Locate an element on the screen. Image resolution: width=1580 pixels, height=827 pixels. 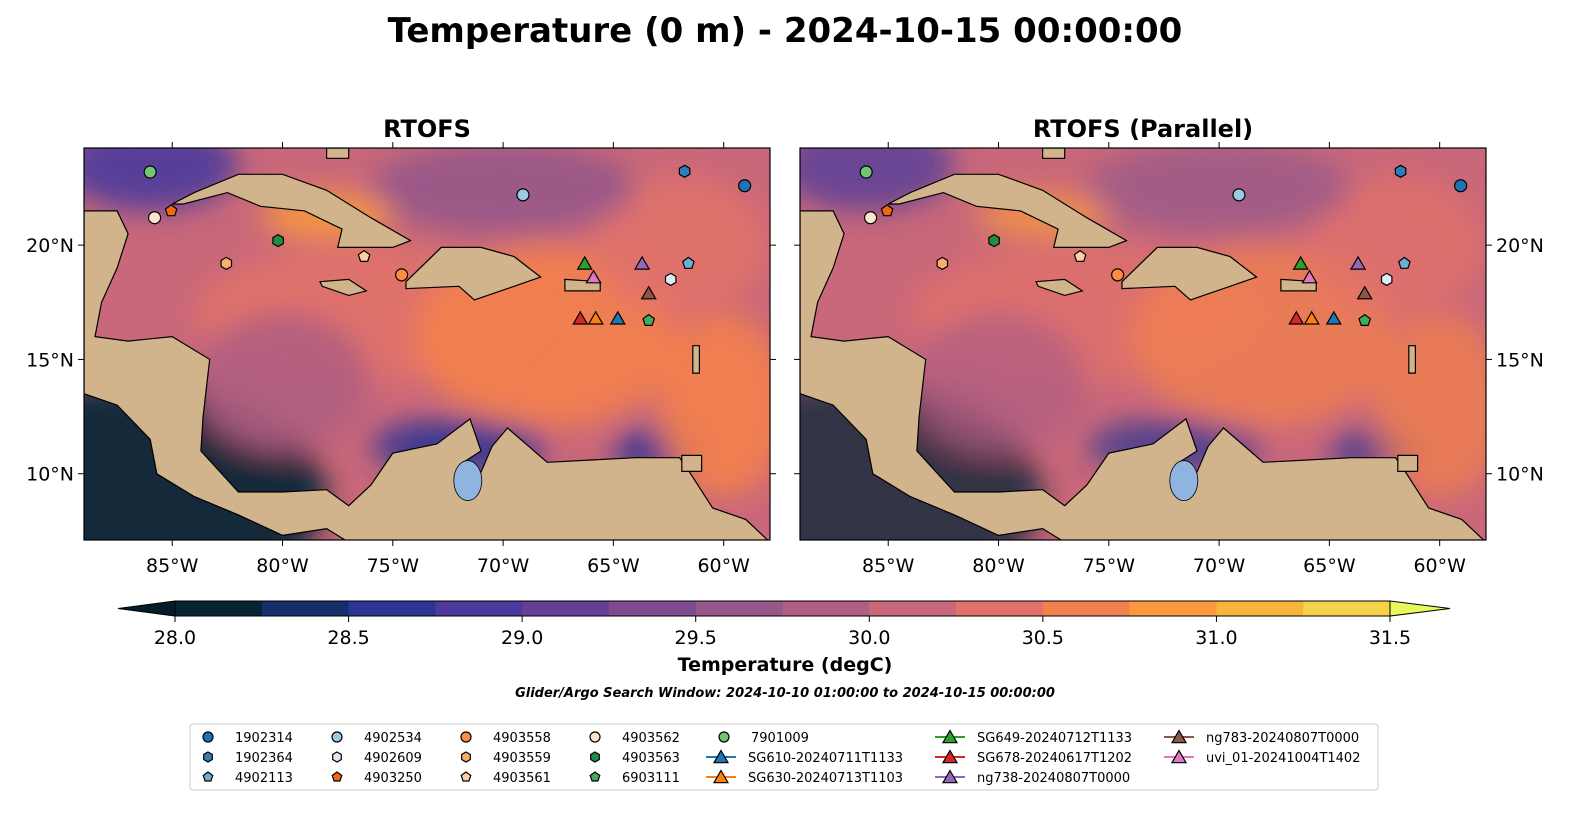
colorbar-frame is located at coordinates (782, 608).